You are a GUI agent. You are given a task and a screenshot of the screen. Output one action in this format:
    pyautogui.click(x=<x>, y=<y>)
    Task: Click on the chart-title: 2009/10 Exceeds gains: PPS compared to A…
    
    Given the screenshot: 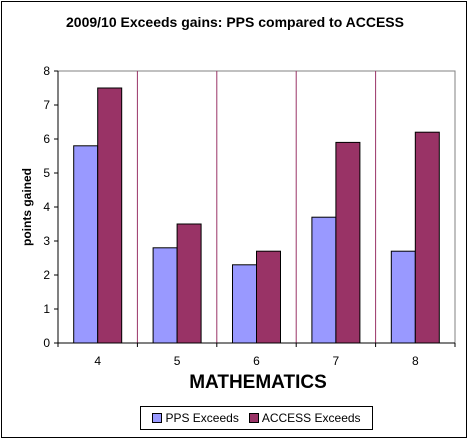 What is the action you would take?
    pyautogui.click(x=235, y=22)
    